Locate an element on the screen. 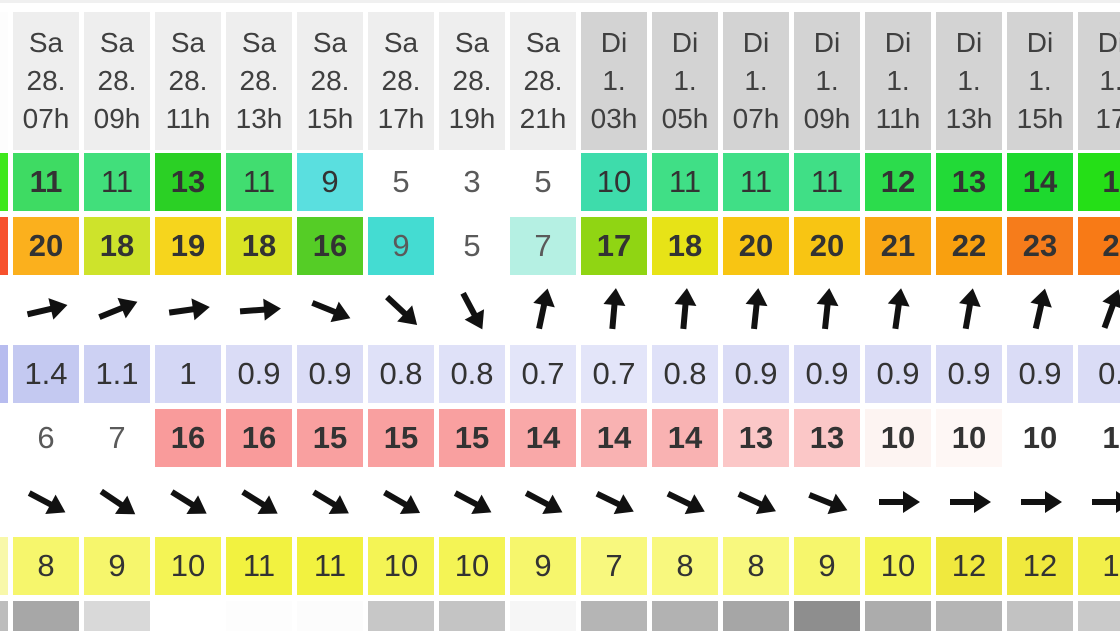 This screenshot has height=631, width=1120. wave-direction-row is located at coordinates (560, 502).